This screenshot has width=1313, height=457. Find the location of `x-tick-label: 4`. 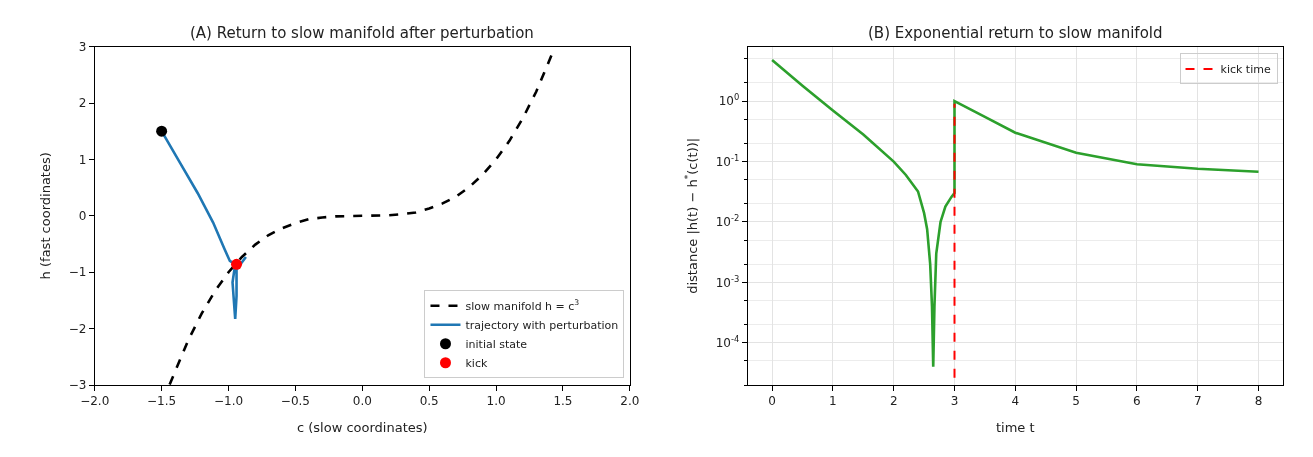

x-tick-label: 4 is located at coordinates (1015, 401).